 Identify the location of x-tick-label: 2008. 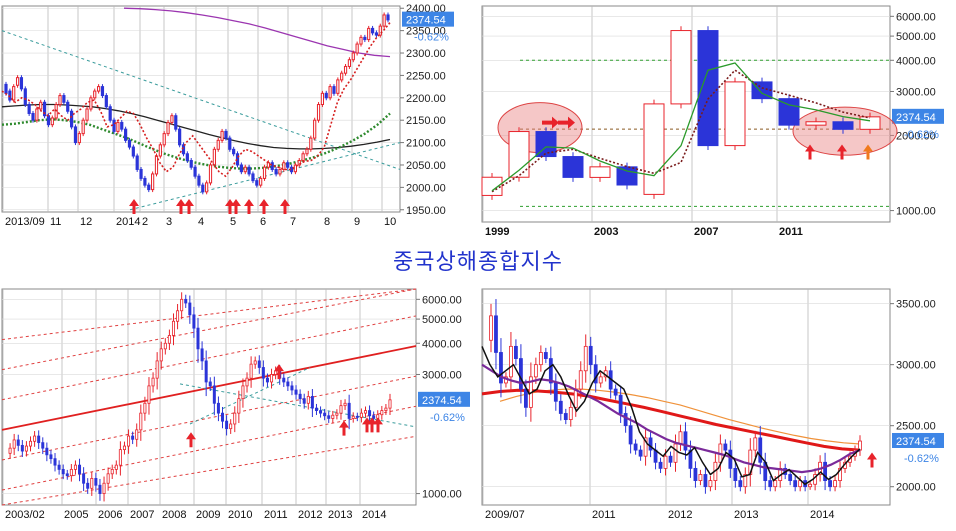
(174, 515).